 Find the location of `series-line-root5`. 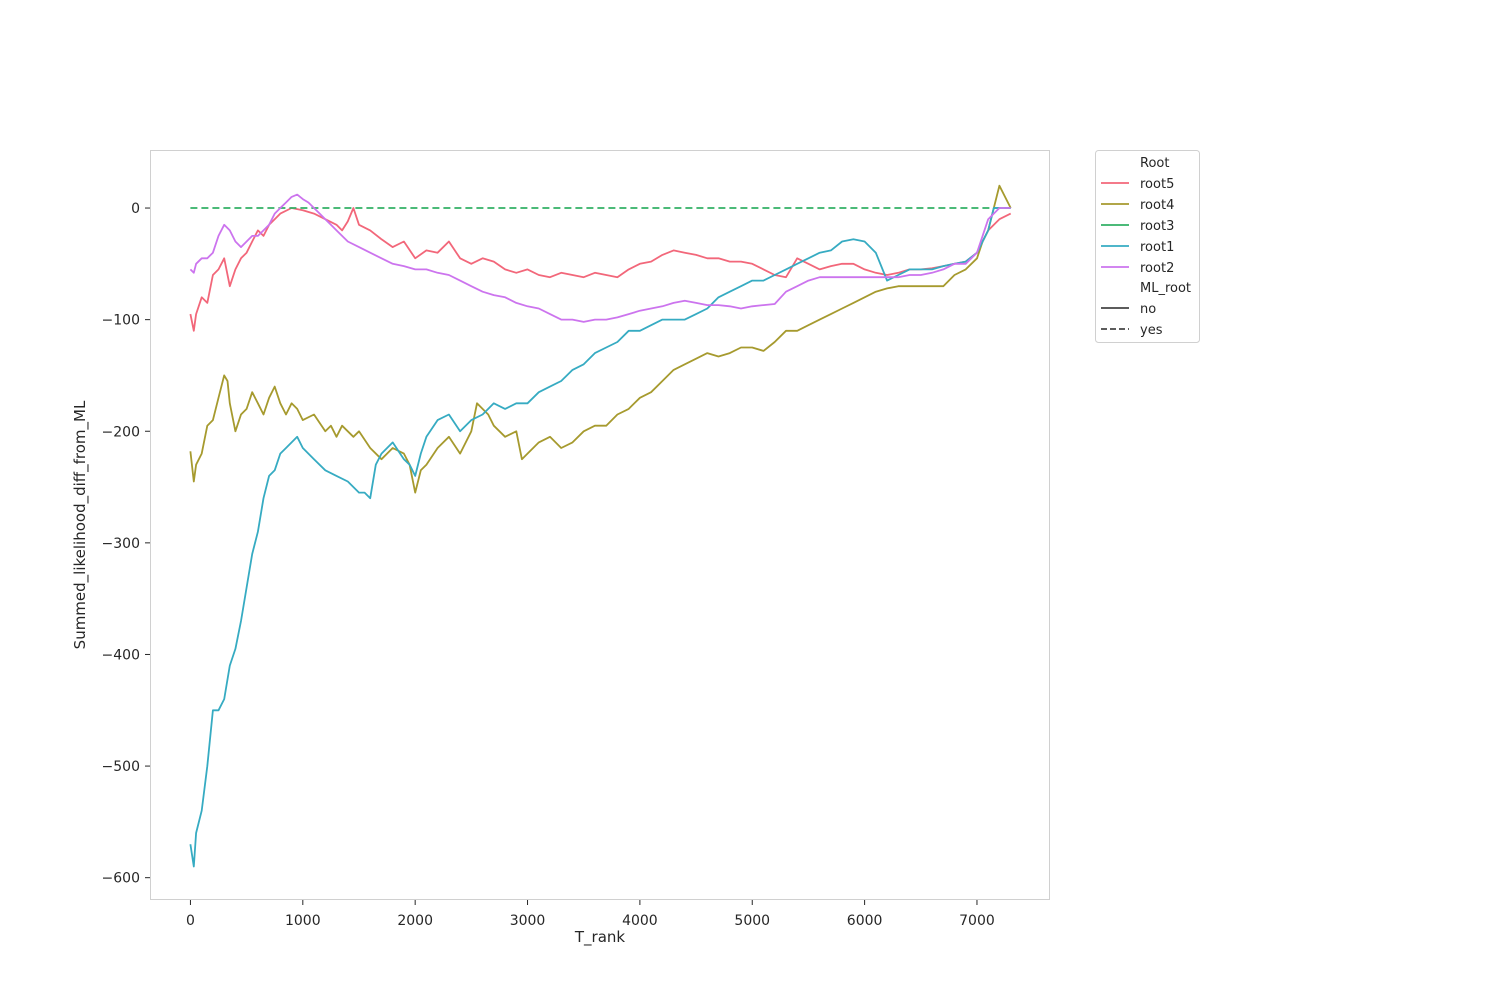

series-line-root5 is located at coordinates (600, 269).